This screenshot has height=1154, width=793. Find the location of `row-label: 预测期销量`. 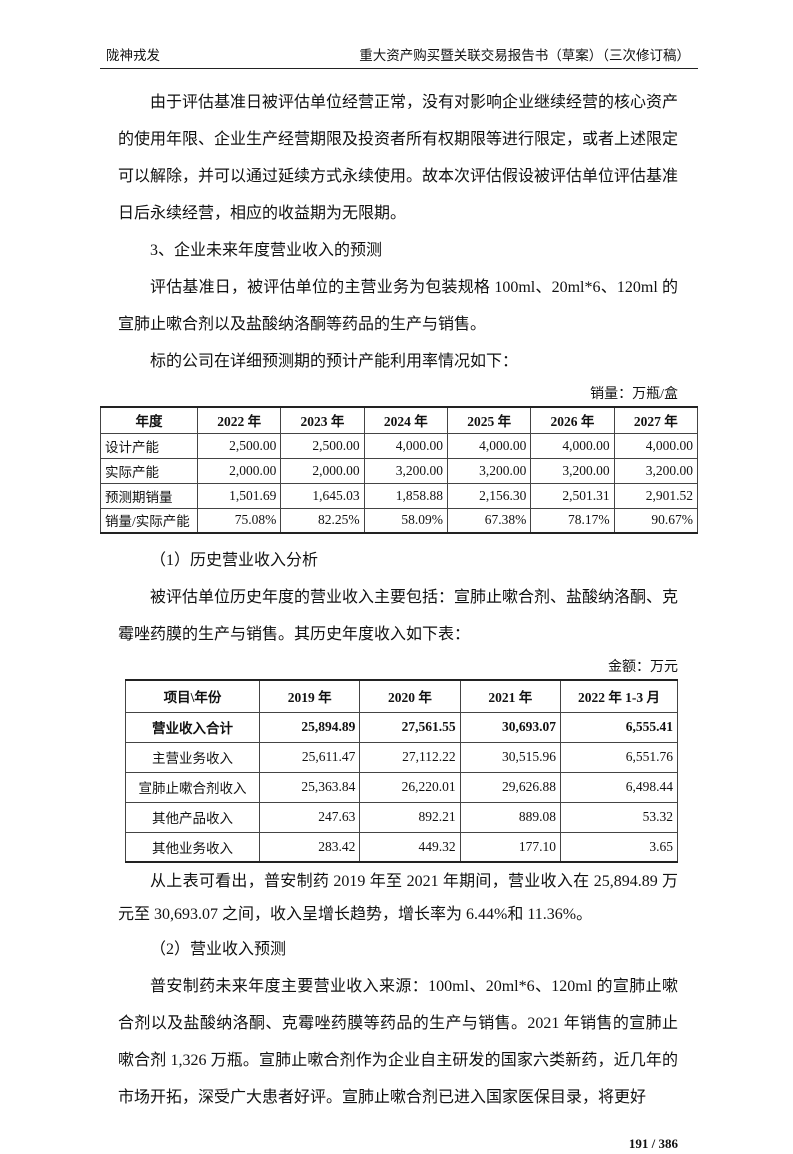

row-label: 预测期销量 is located at coordinates (149, 495).